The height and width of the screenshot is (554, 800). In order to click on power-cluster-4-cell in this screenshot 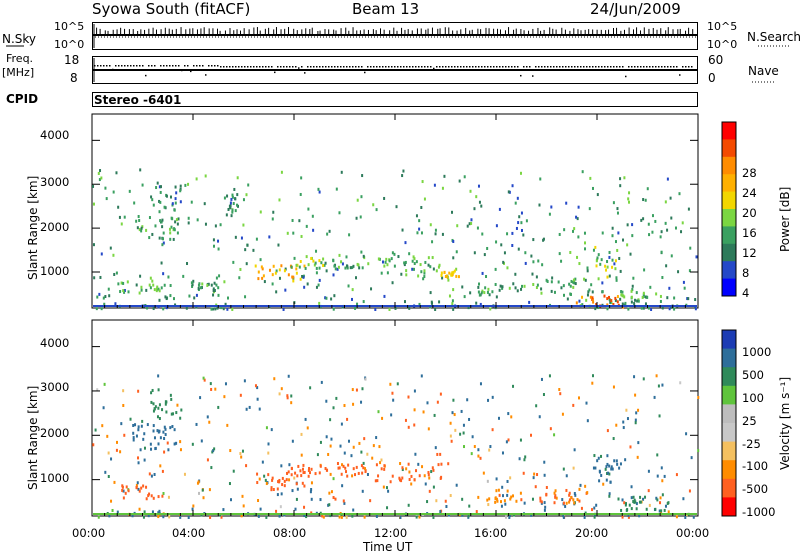, I will do `click(228, 209)`.